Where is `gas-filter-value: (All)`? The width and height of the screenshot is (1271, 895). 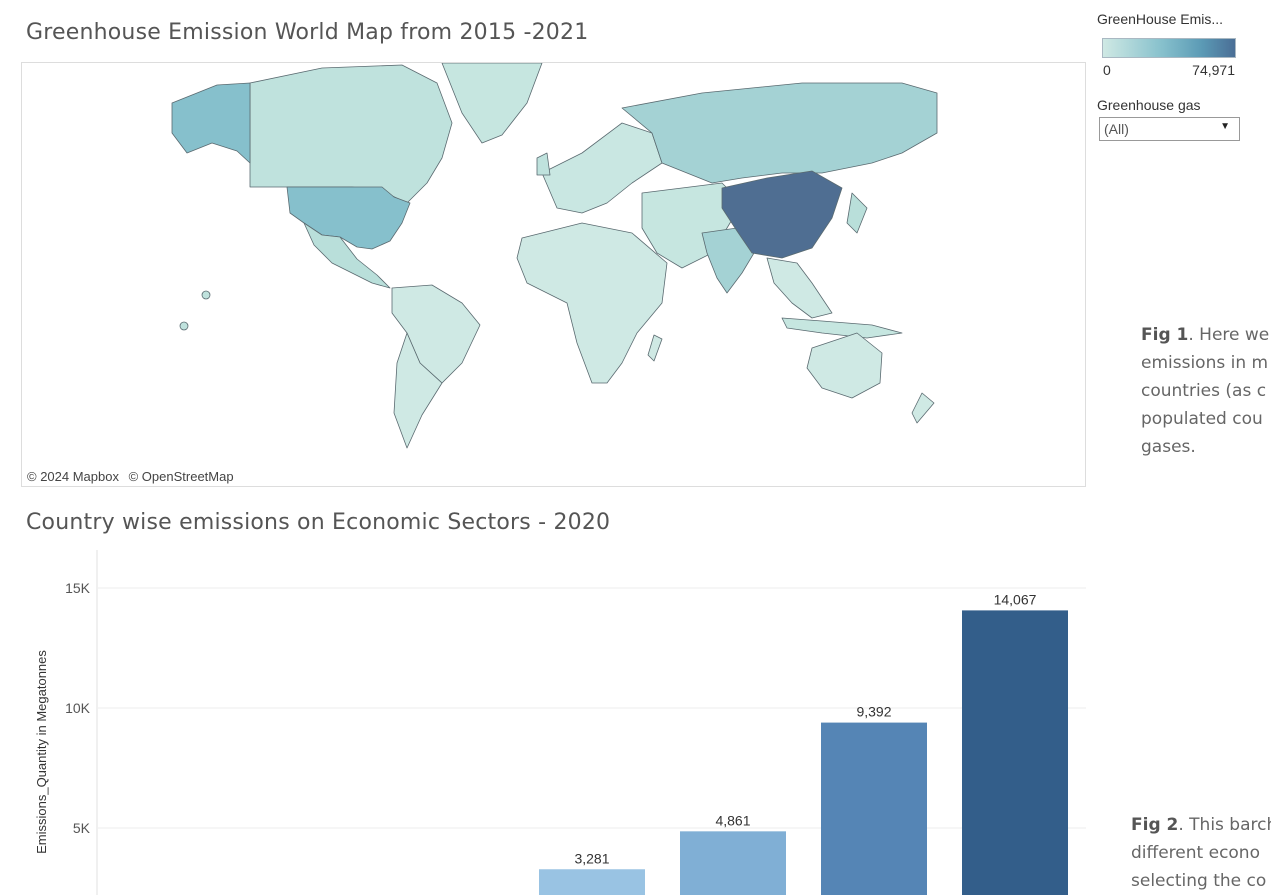
gas-filter-value: (All) is located at coordinates (1116, 129).